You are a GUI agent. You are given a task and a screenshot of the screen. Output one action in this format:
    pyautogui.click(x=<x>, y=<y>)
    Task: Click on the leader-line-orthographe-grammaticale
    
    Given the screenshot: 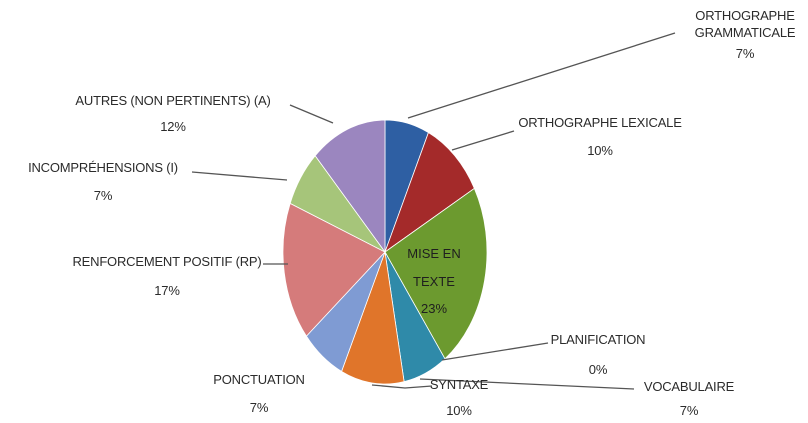 What is the action you would take?
    pyautogui.click(x=541, y=75)
    